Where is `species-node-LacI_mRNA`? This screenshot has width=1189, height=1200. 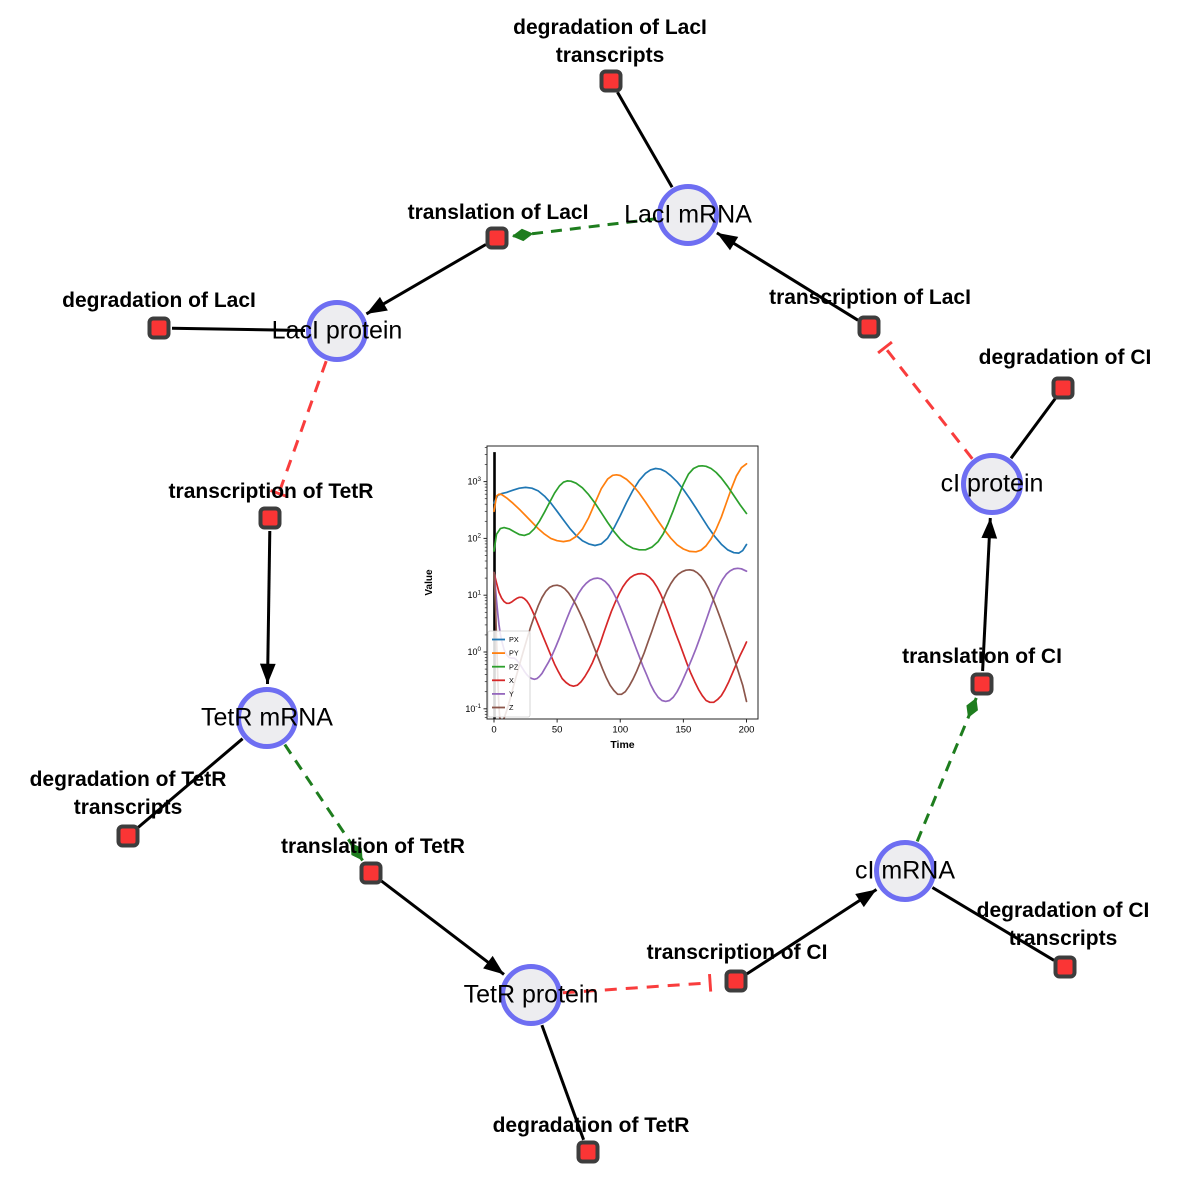
species-node-LacI_mRNA is located at coordinates (688, 215).